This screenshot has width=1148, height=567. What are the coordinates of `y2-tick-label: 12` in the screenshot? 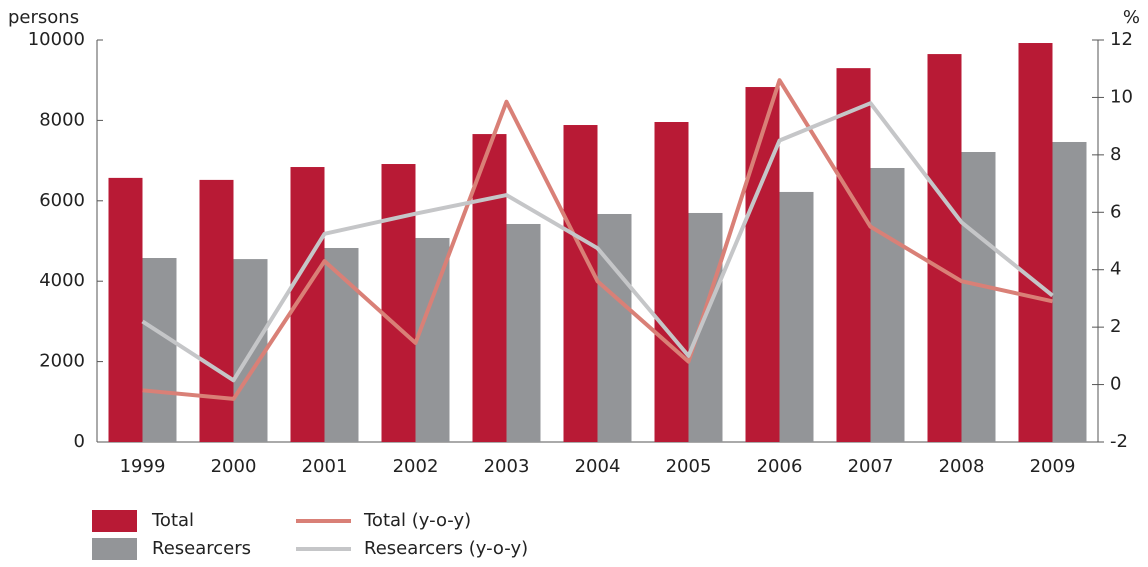 It's located at (1121, 39).